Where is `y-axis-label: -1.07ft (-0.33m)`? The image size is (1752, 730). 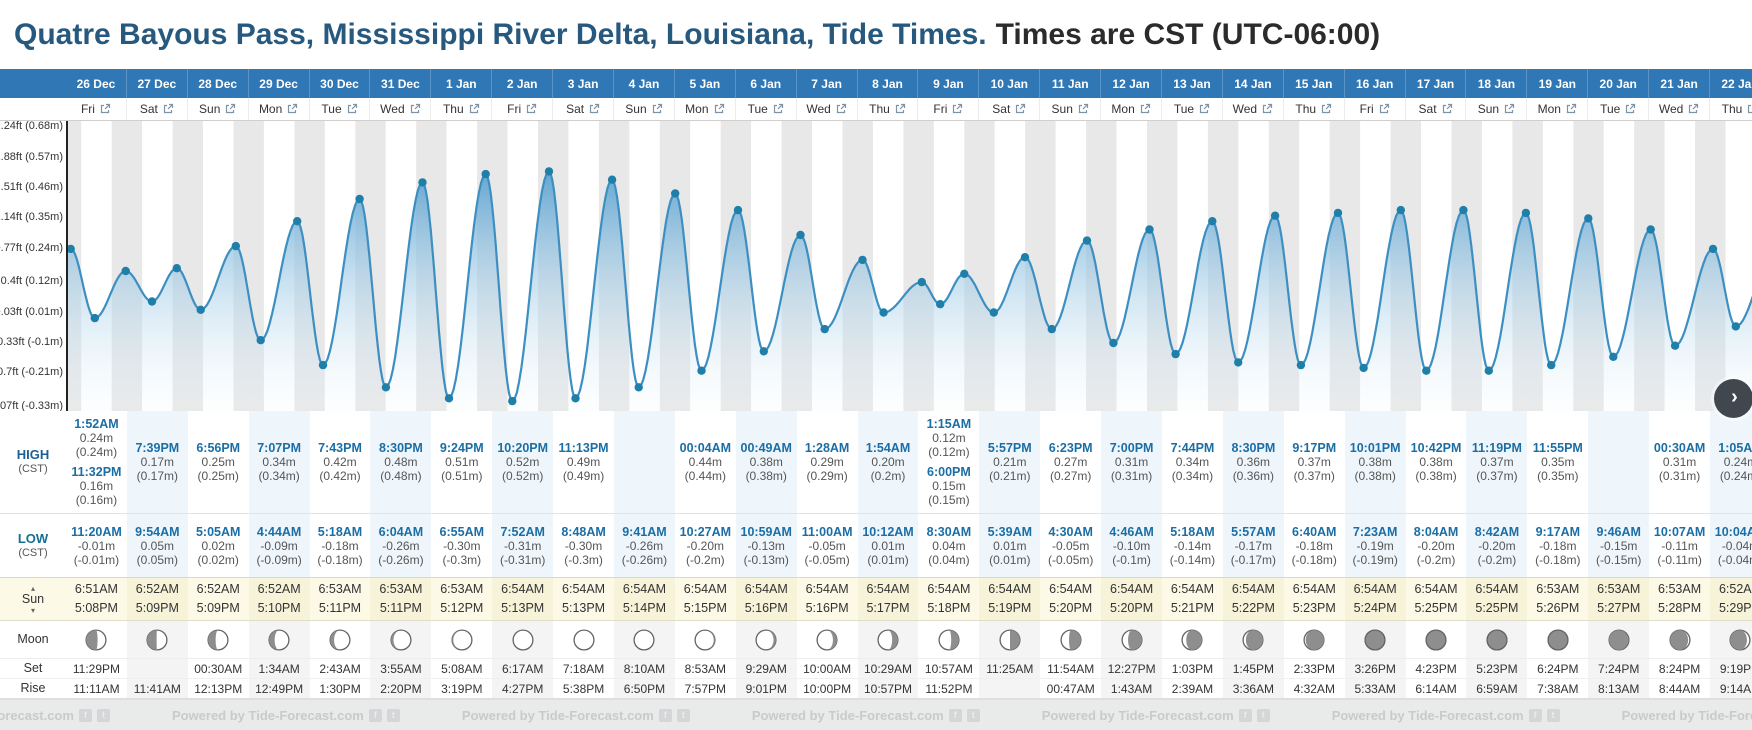
y-axis-label: -1.07ft (-0.33m) is located at coordinates (31, 405).